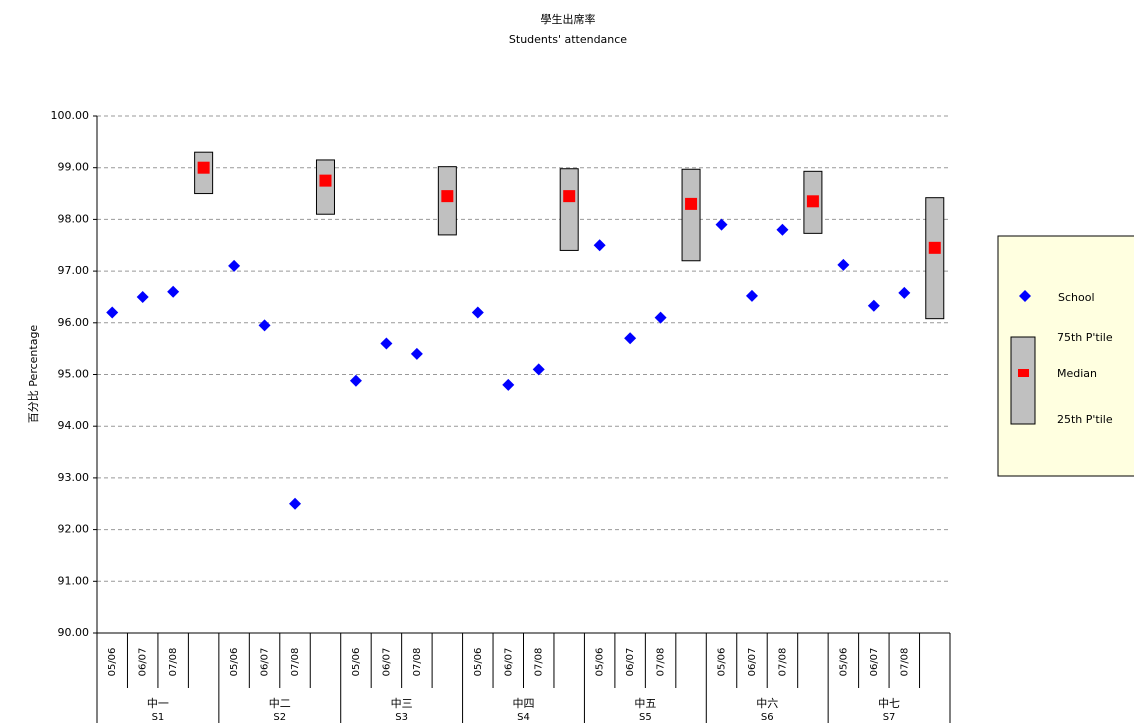 The height and width of the screenshot is (723, 1134). Describe the element at coordinates (74, 218) in the screenshot. I see `y-tick-label: 98.00` at that location.